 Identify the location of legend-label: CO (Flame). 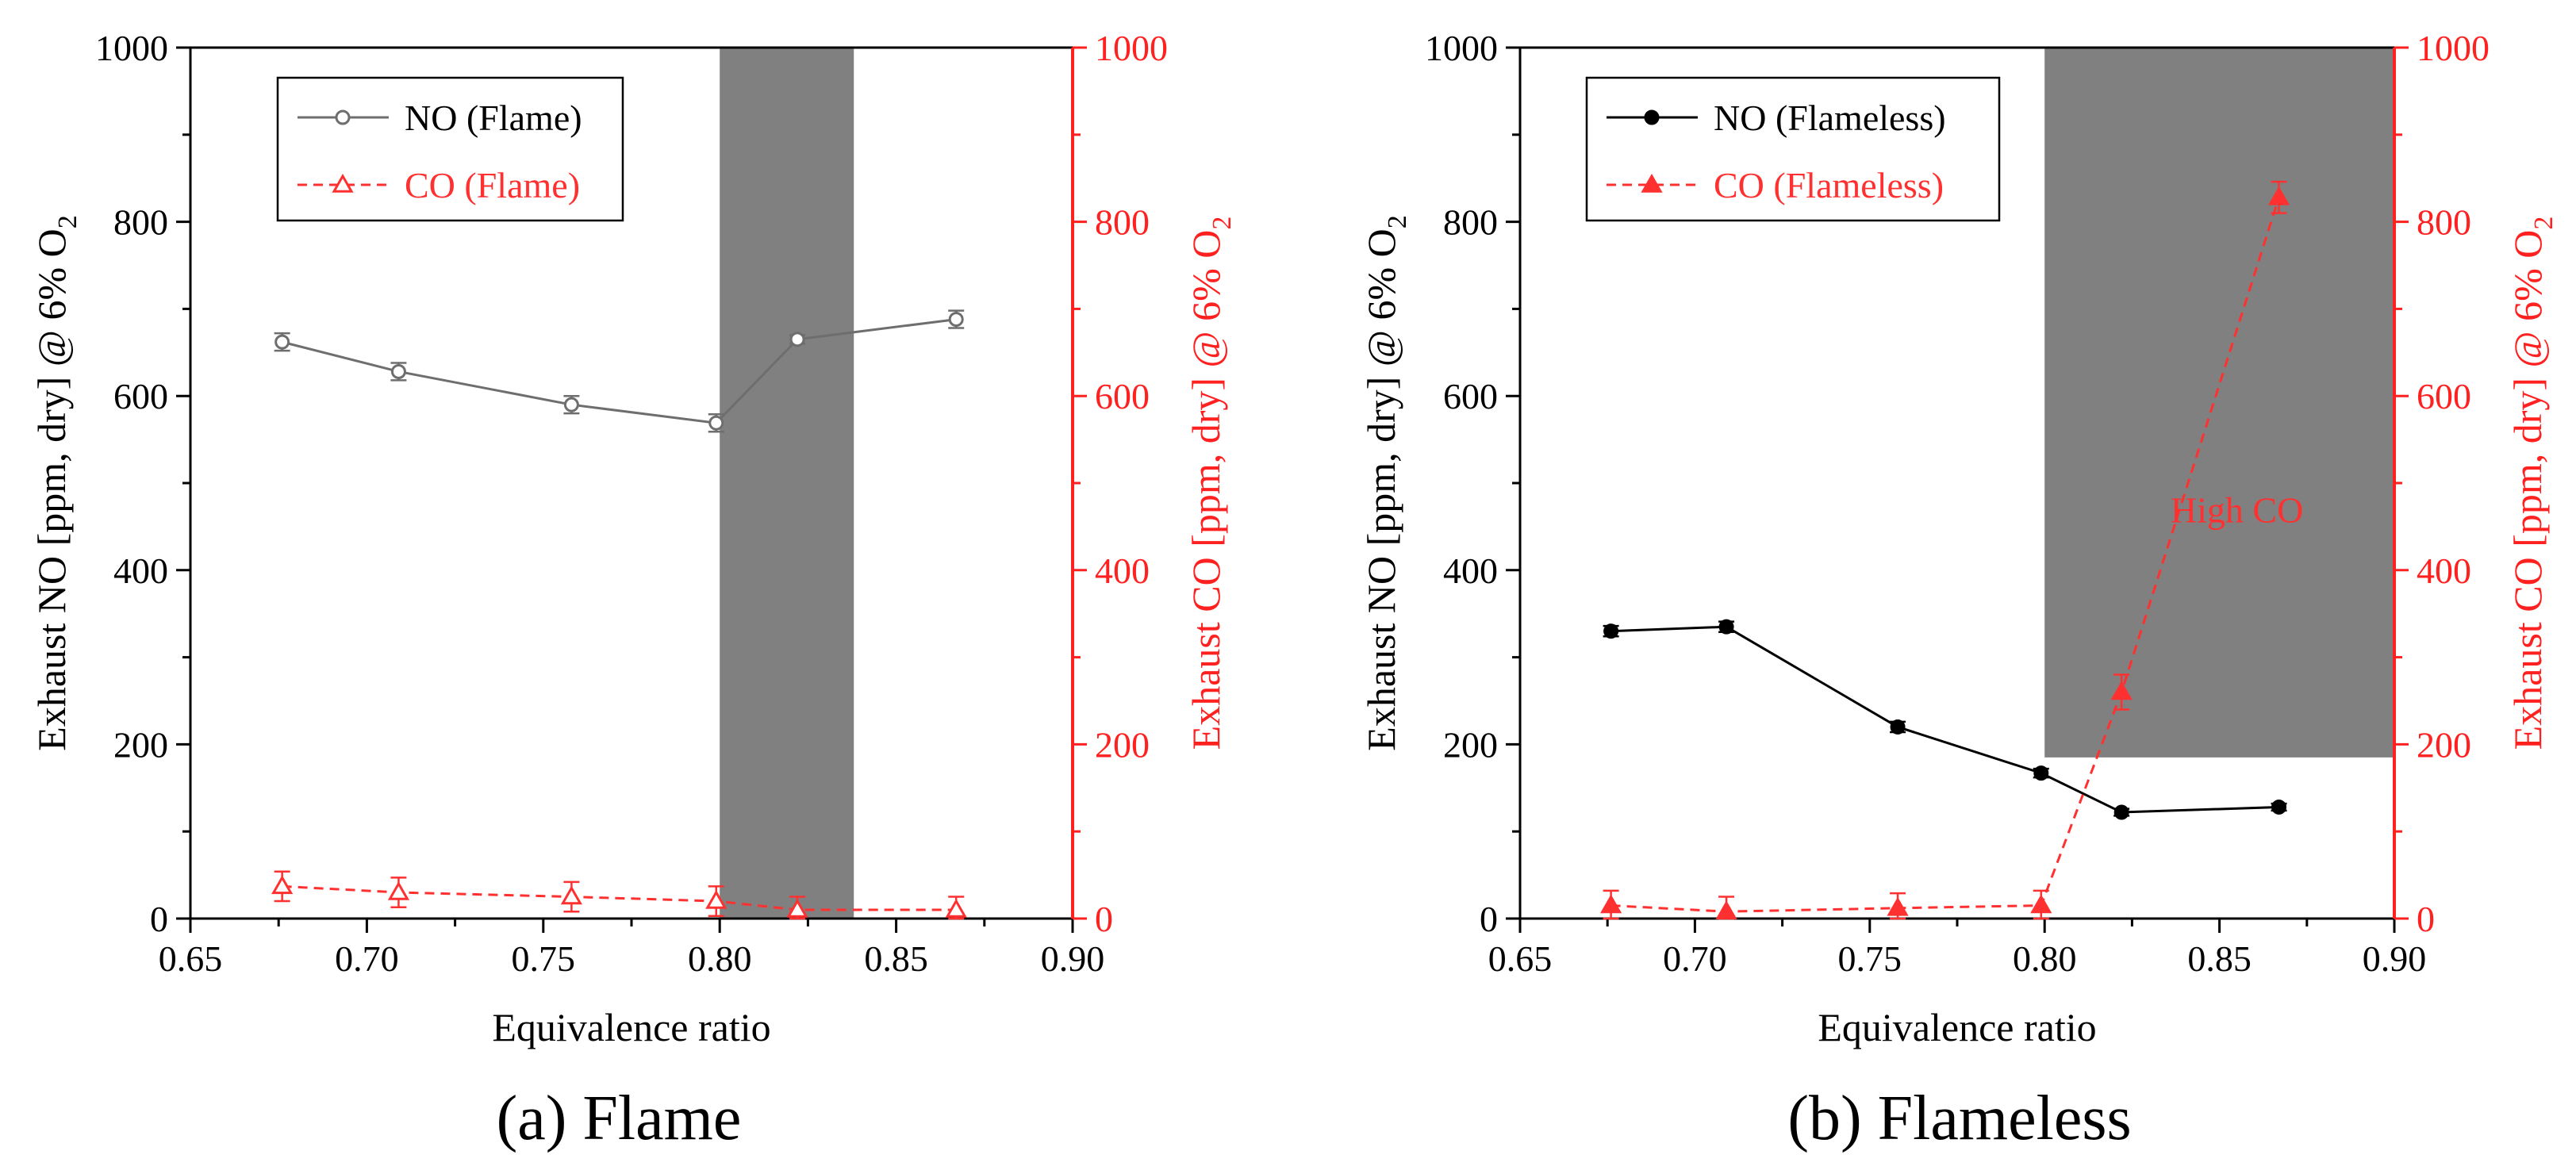
(493, 185).